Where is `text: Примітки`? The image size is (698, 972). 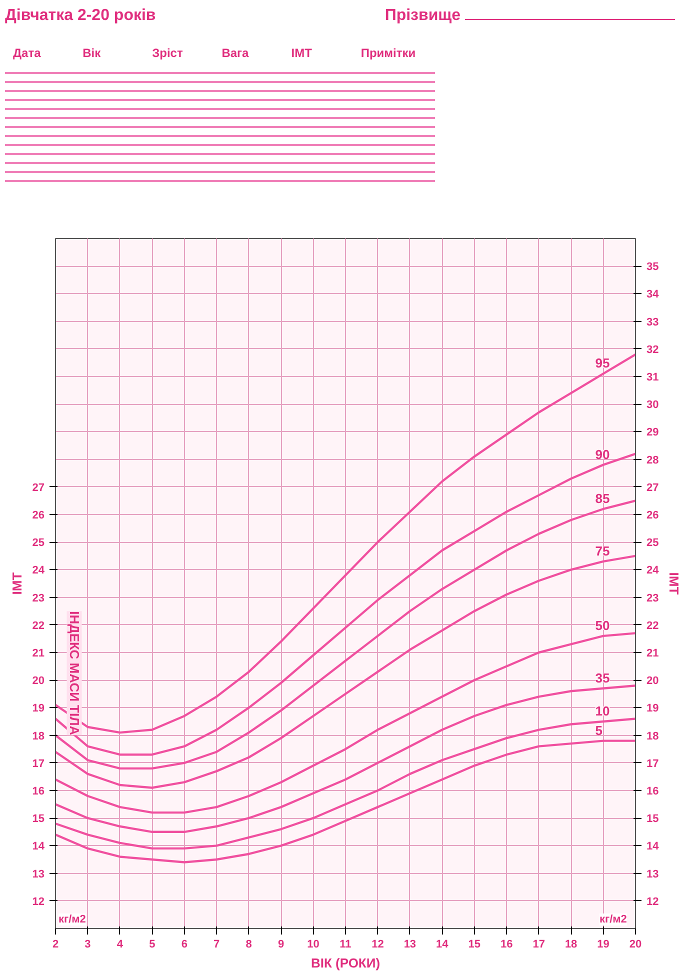 text: Примітки is located at coordinates (388, 53).